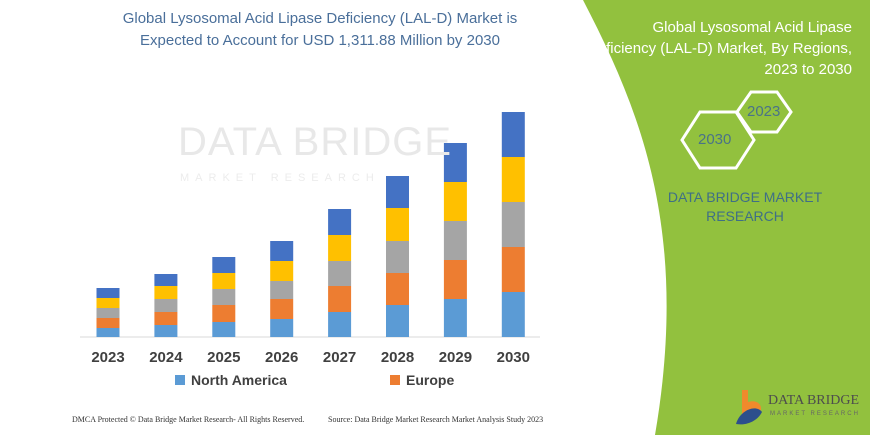  Describe the element at coordinates (749, 407) in the screenshot. I see `logo-icon` at that location.